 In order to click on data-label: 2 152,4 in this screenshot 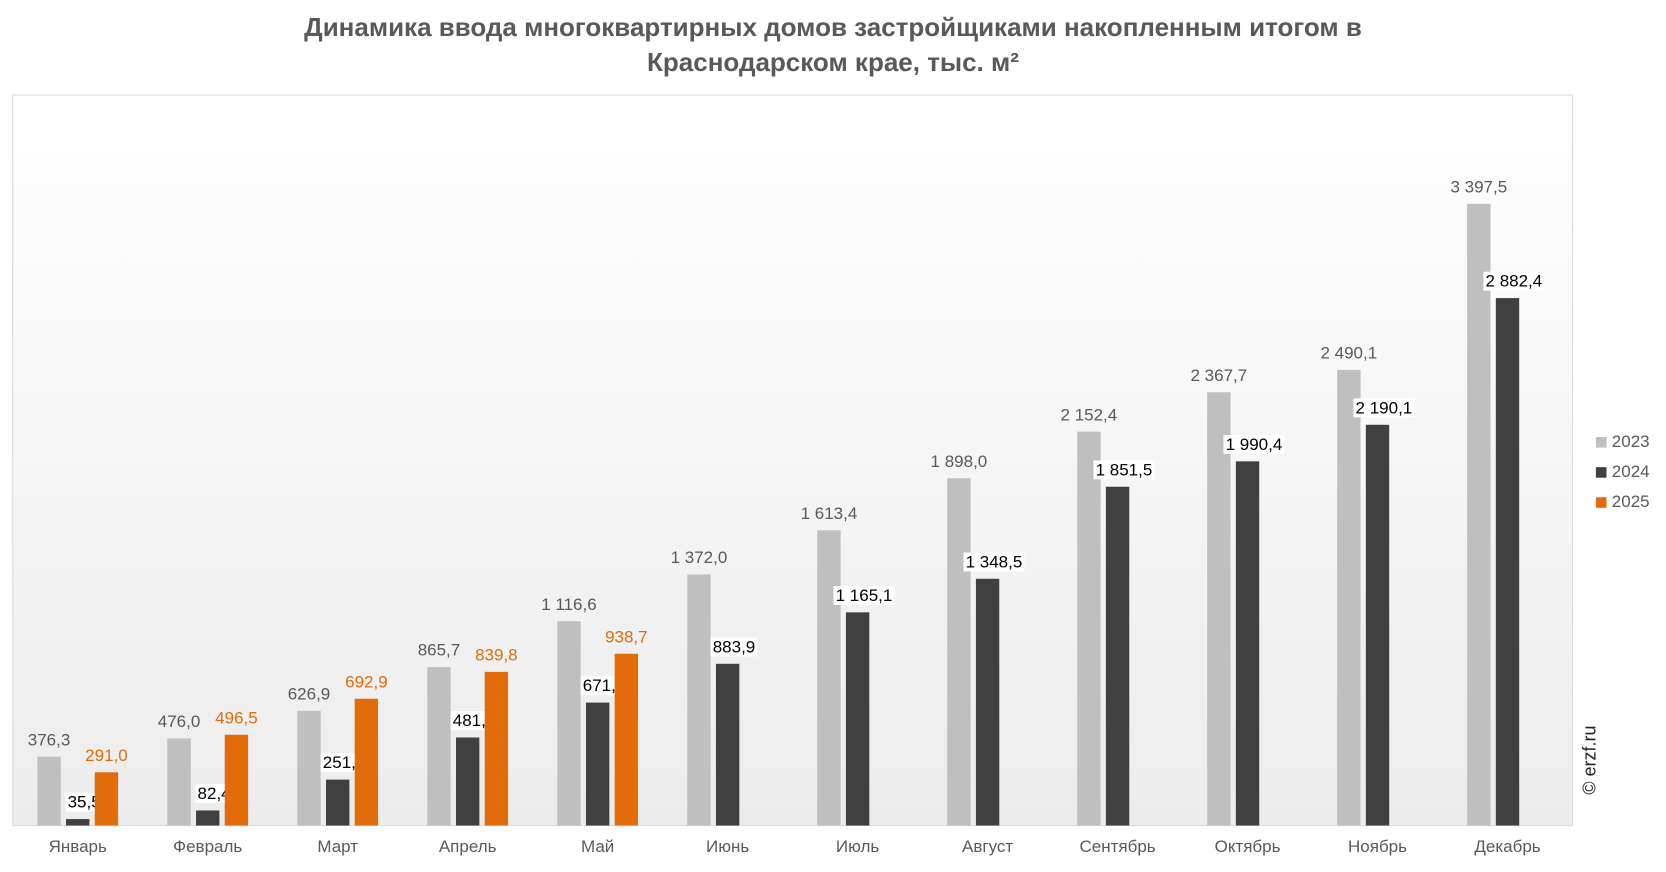, I will do `click(1089, 414)`.